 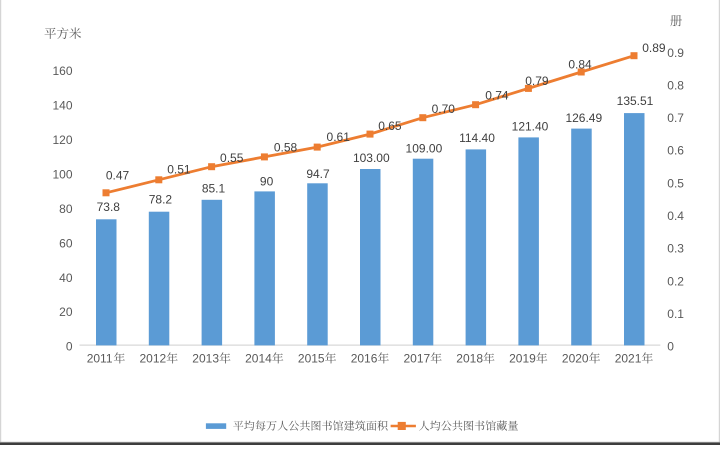 What do you see at coordinates (675, 53) in the screenshot?
I see `svg-text: 0.9` at bounding box center [675, 53].